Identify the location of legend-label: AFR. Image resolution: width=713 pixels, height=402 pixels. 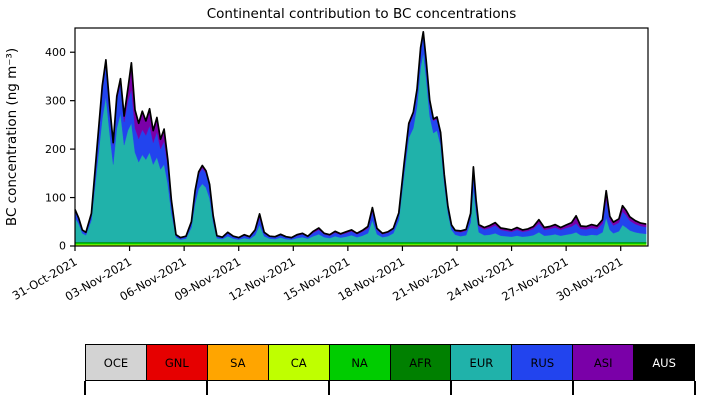
(420, 362).